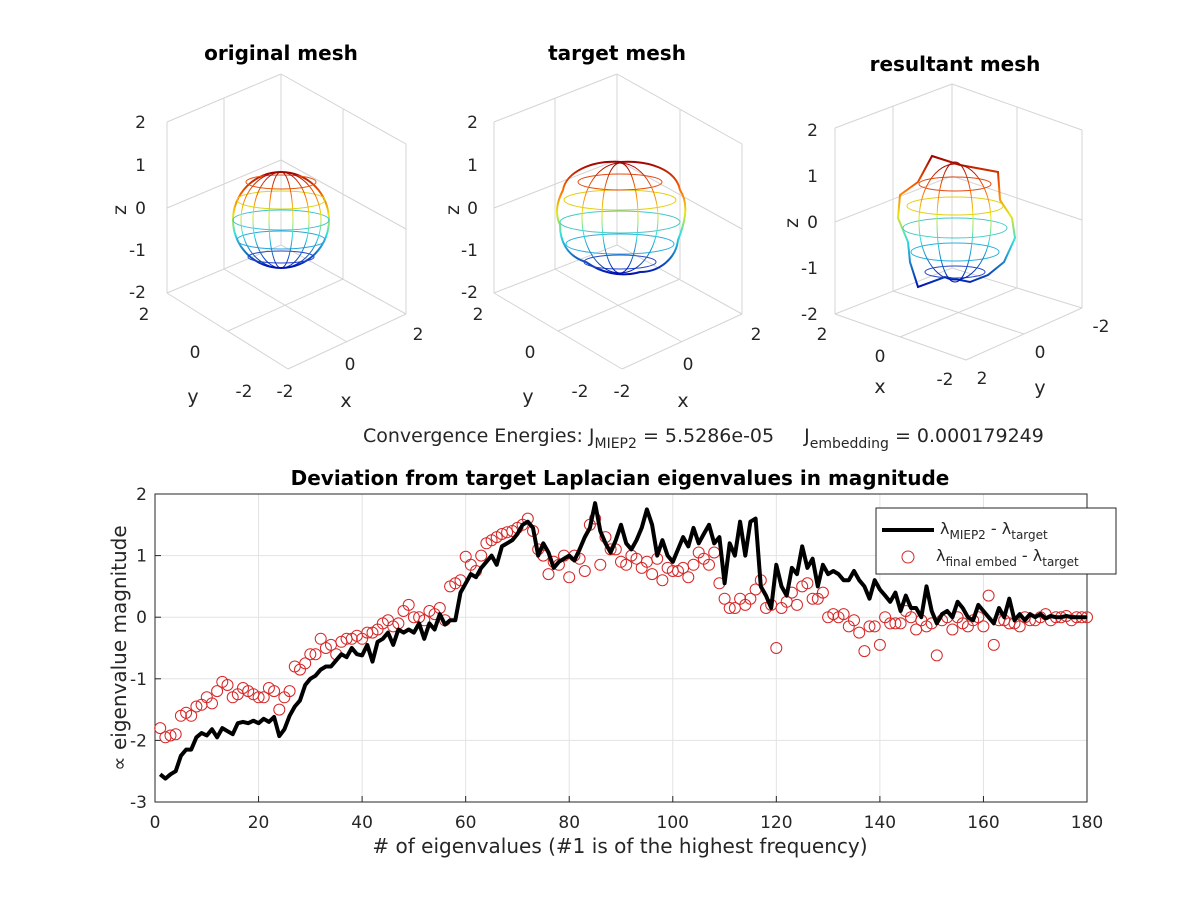 Image resolution: width=1200 pixels, height=900 pixels. I want to click on y-tick-label: 1, so click(141, 557).